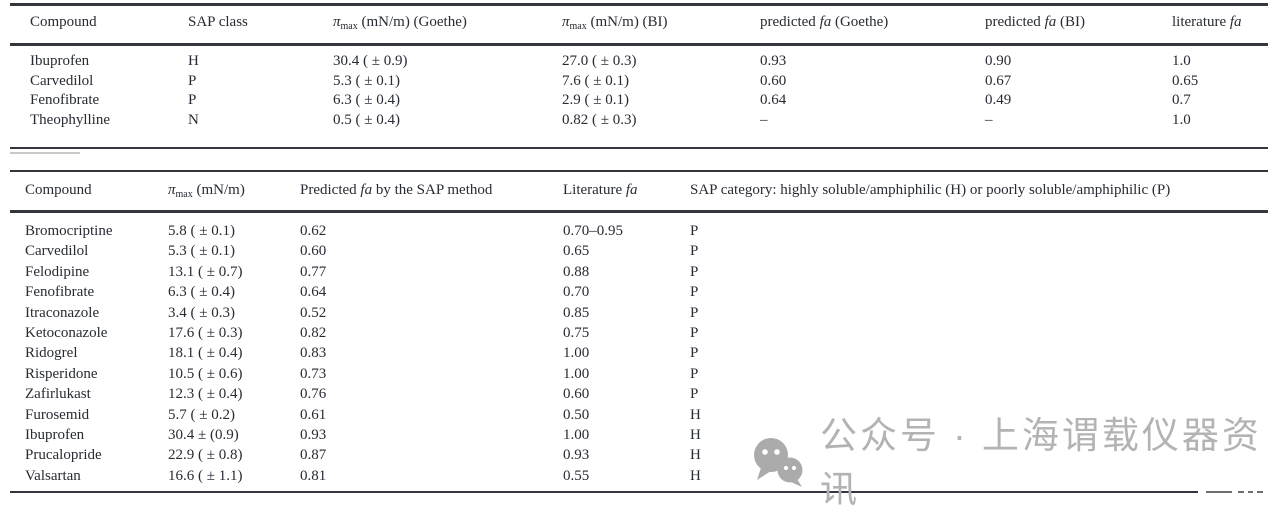 Image resolution: width=1280 pixels, height=515 pixels. I want to click on column-header-literature-fa: Literature fa, so click(626, 192).